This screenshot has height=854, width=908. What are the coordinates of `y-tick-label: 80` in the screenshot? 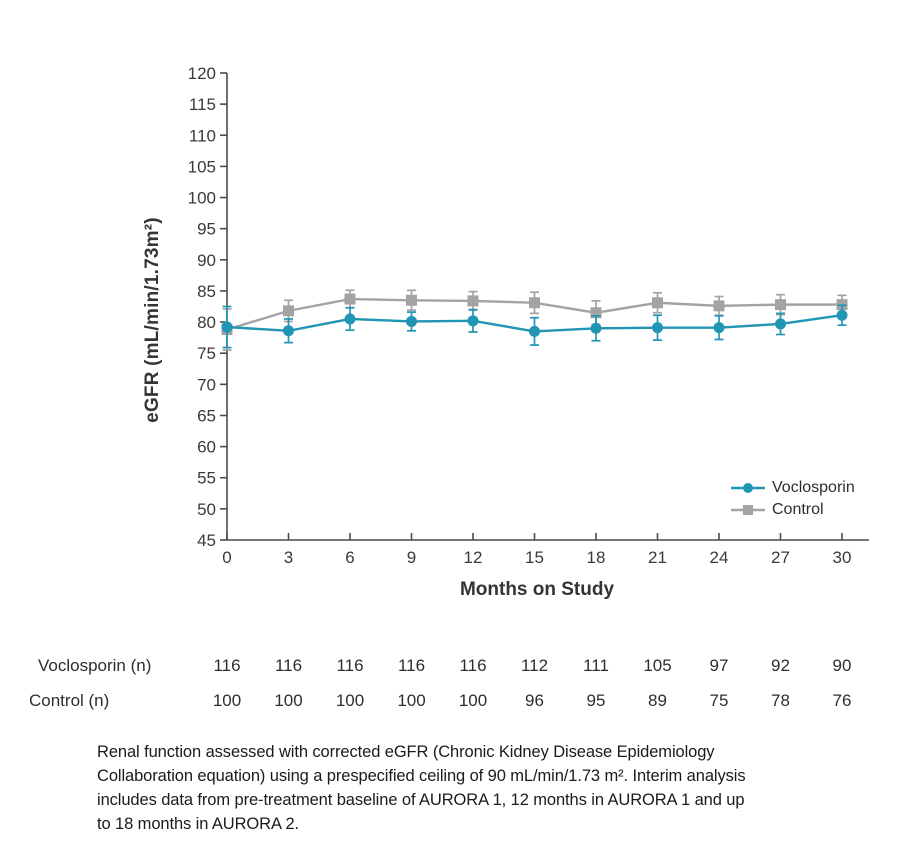 It's located at (206, 322).